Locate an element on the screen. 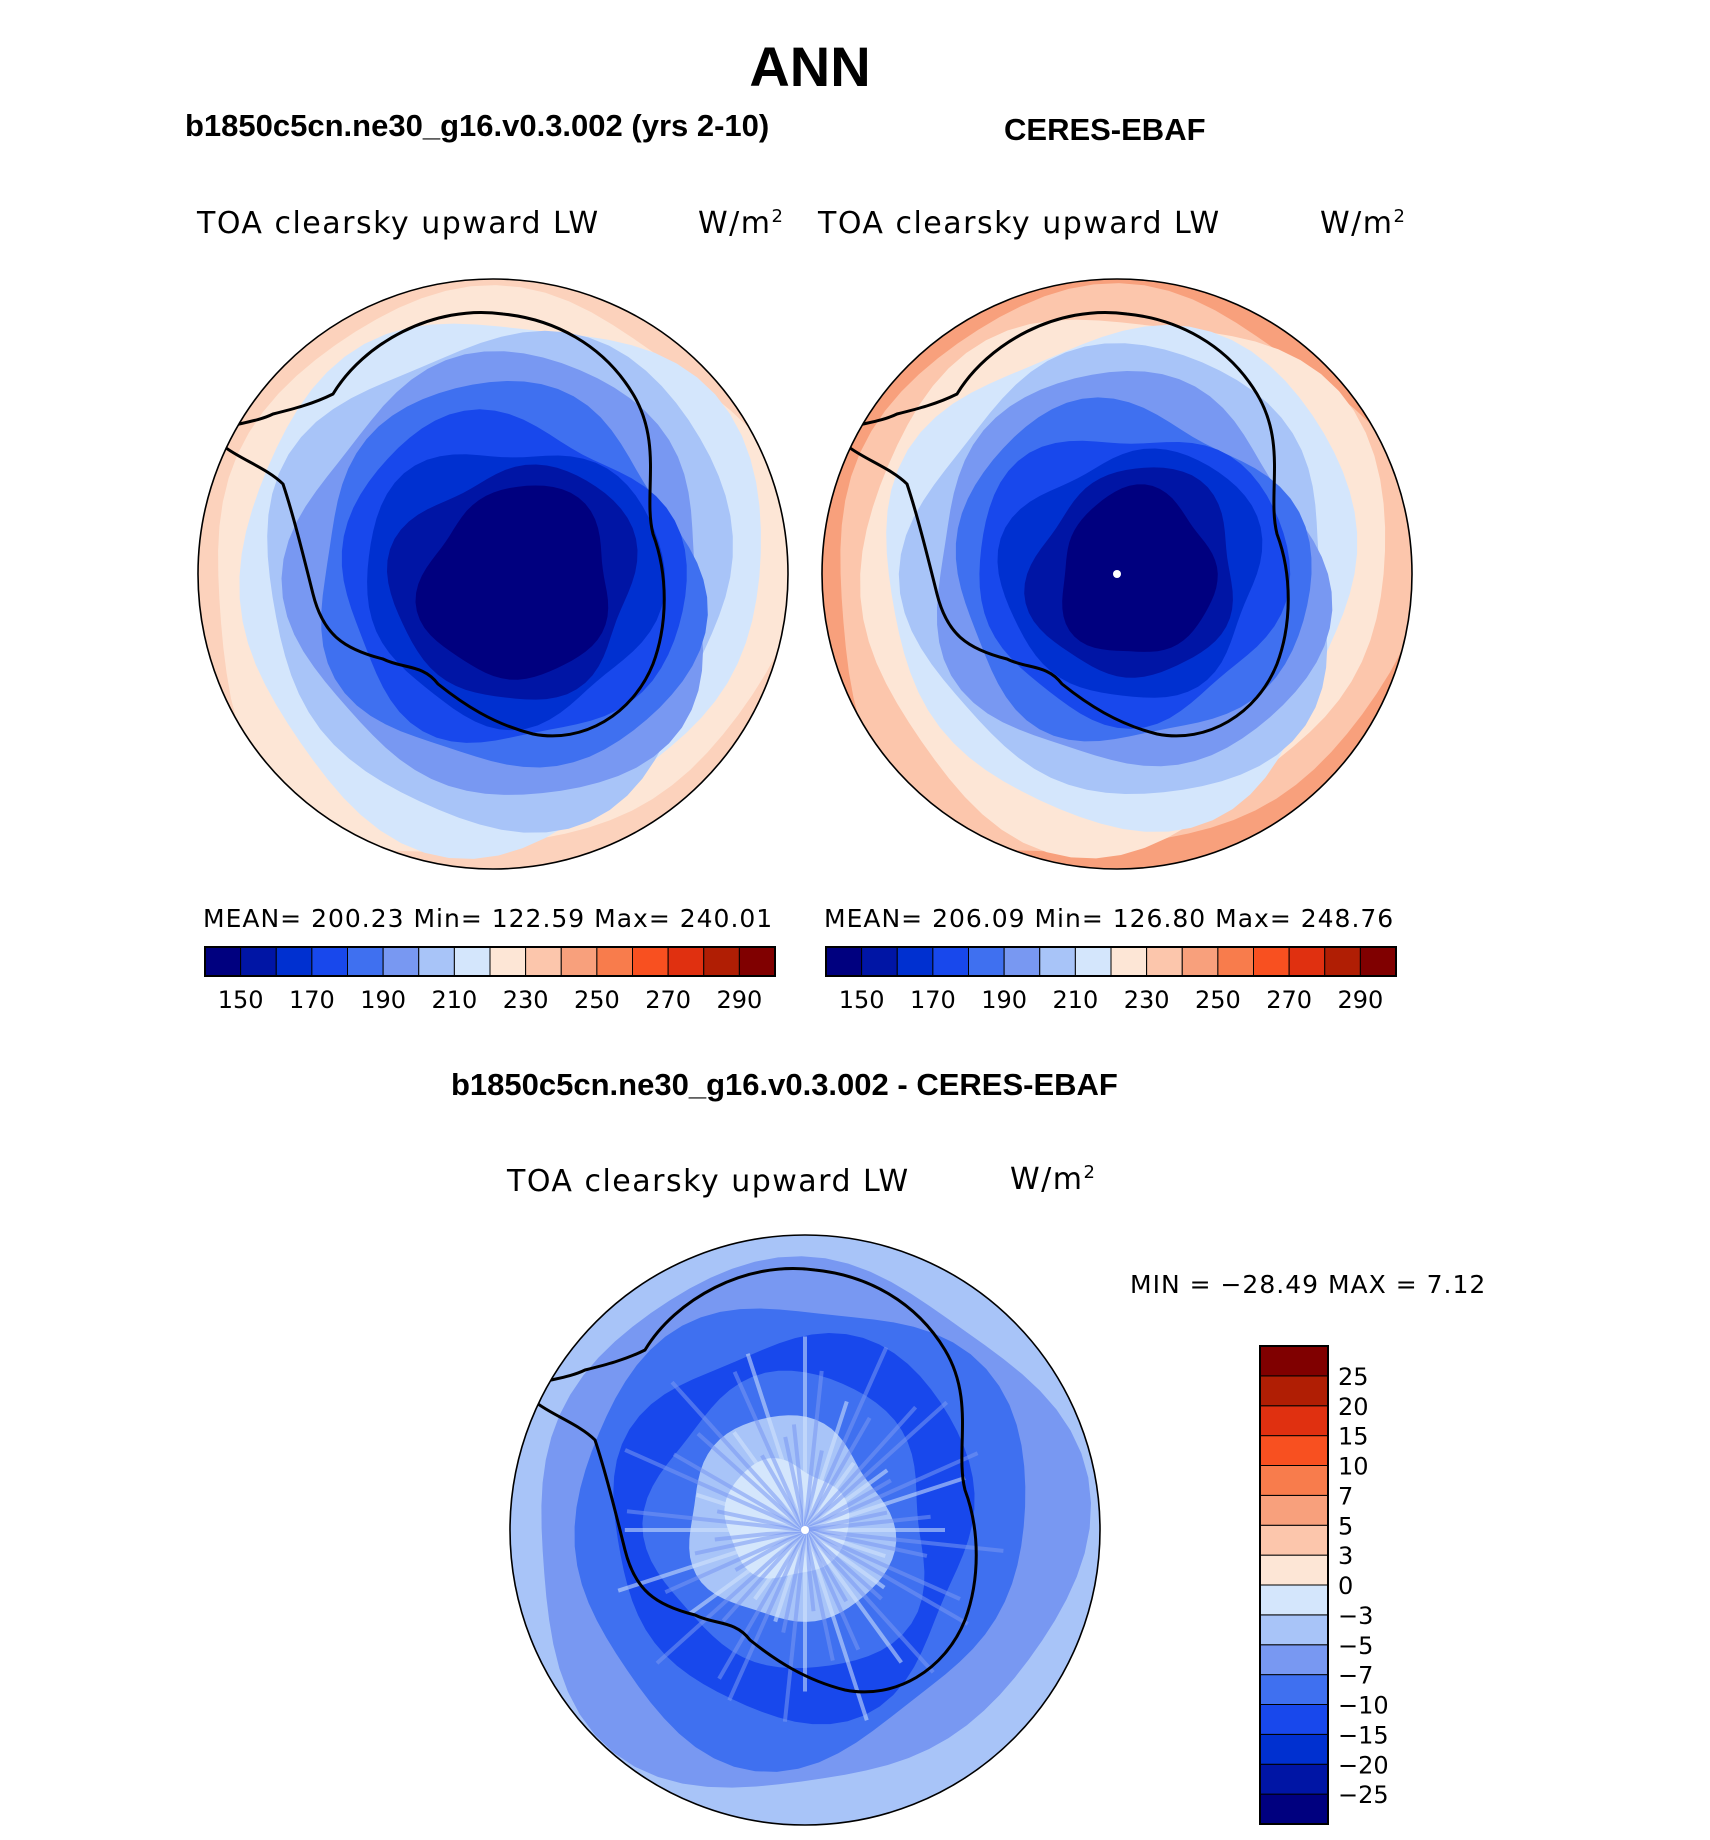 The height and width of the screenshot is (1840, 1710). diff-units: W/m2 is located at coordinates (1053, 1179).